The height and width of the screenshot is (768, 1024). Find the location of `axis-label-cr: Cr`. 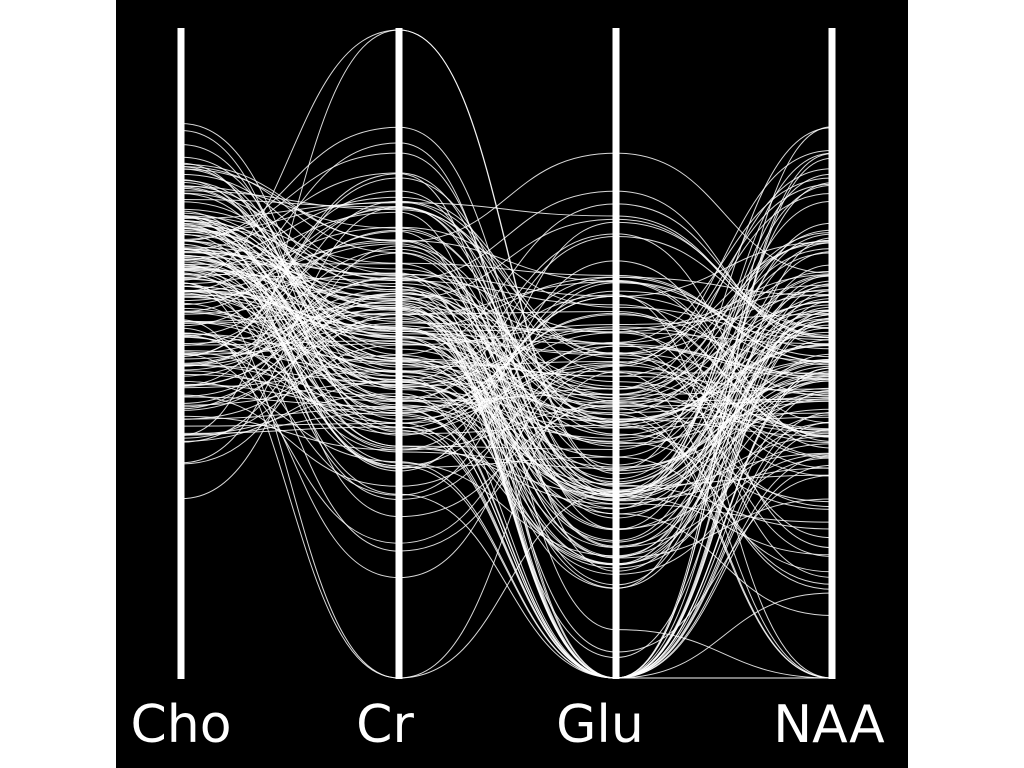

axis-label-cr: Cr is located at coordinates (385, 725).